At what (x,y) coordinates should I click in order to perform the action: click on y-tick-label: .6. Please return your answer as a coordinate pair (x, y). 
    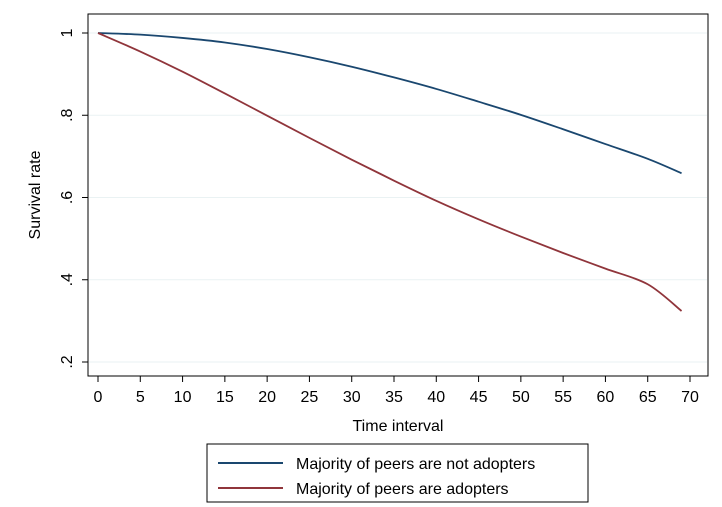
    Looking at the image, I should click on (67, 197).